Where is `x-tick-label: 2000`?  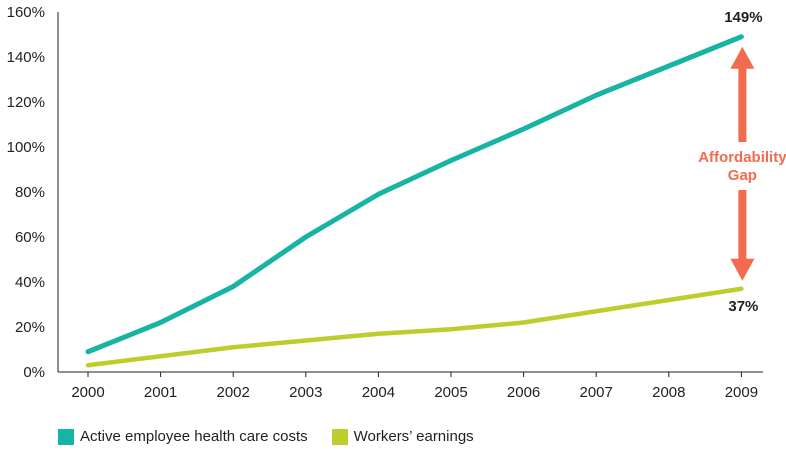 x-tick-label: 2000 is located at coordinates (87, 392).